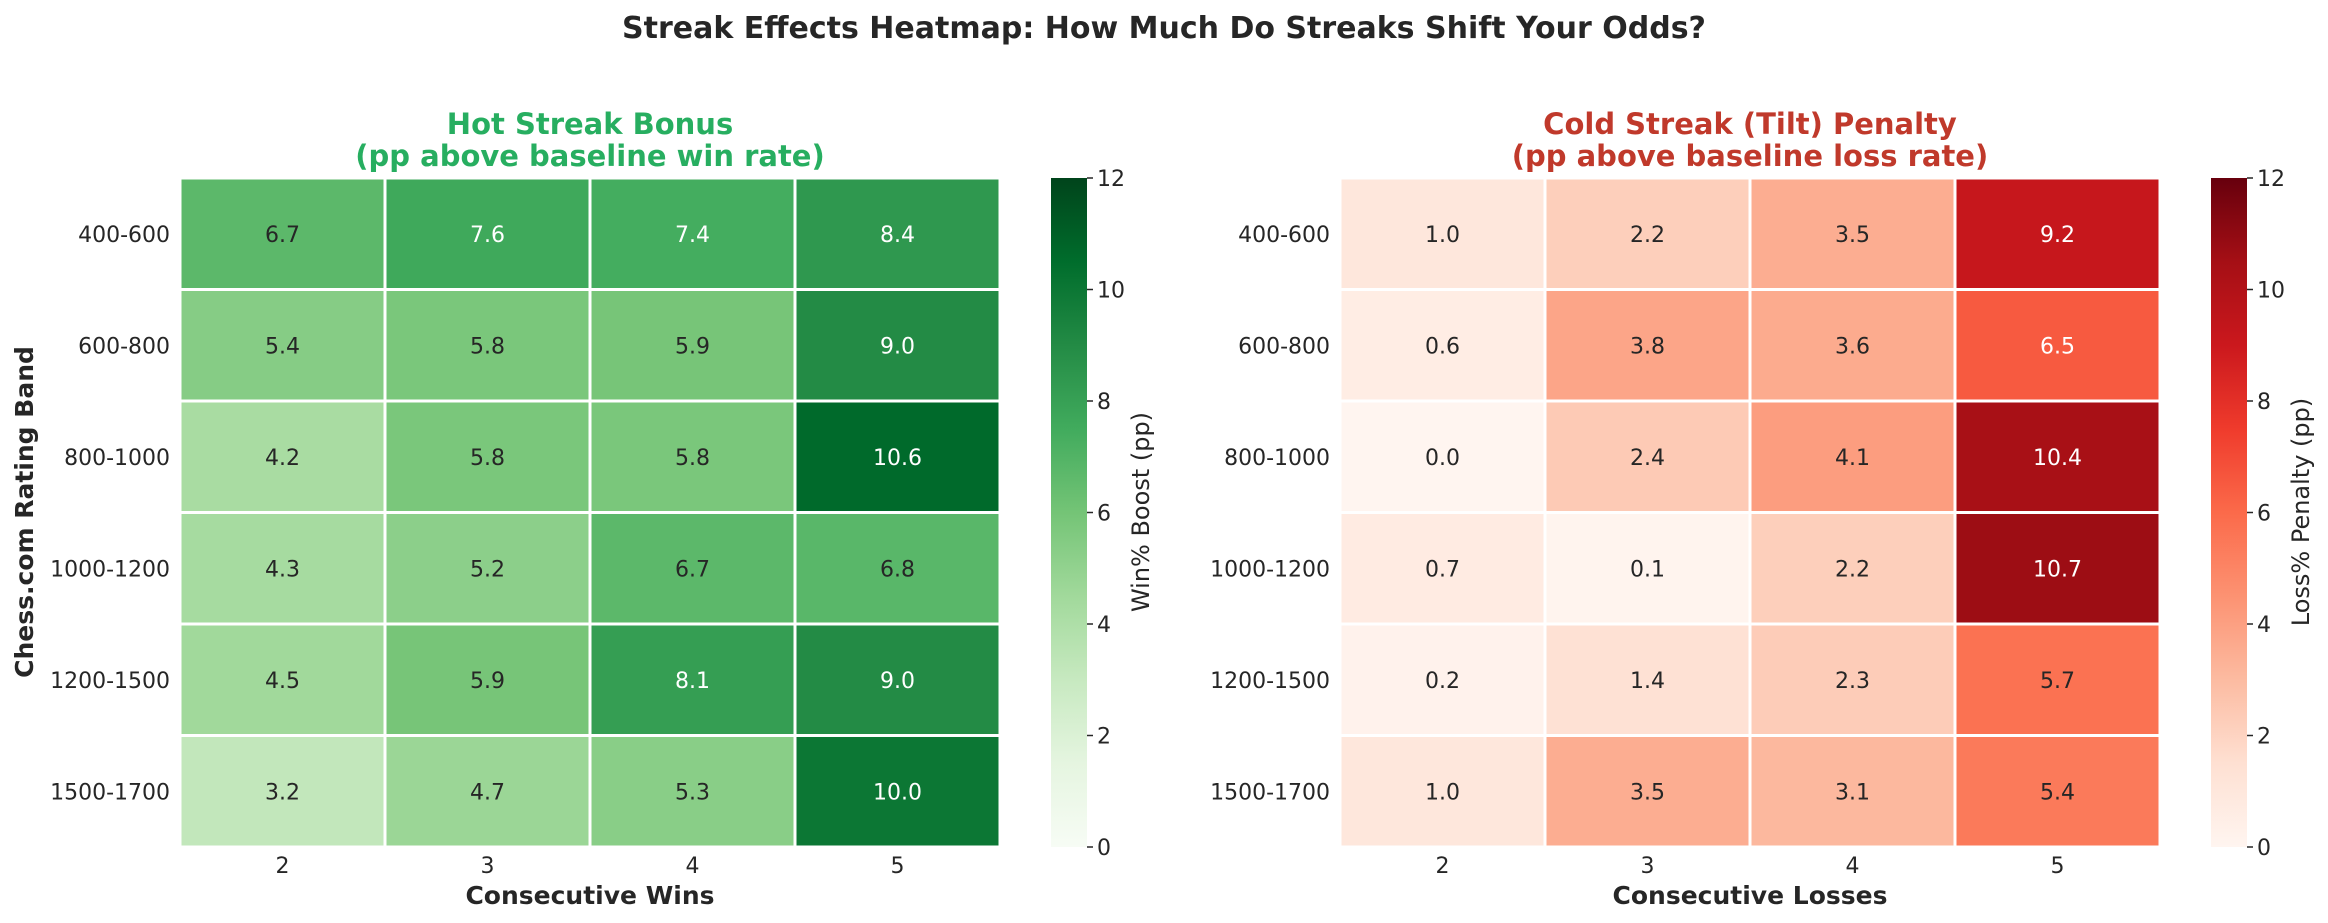  Describe the element at coordinates (2271, 291) in the screenshot. I see `cold-colorbar-tick-10: 10` at that location.